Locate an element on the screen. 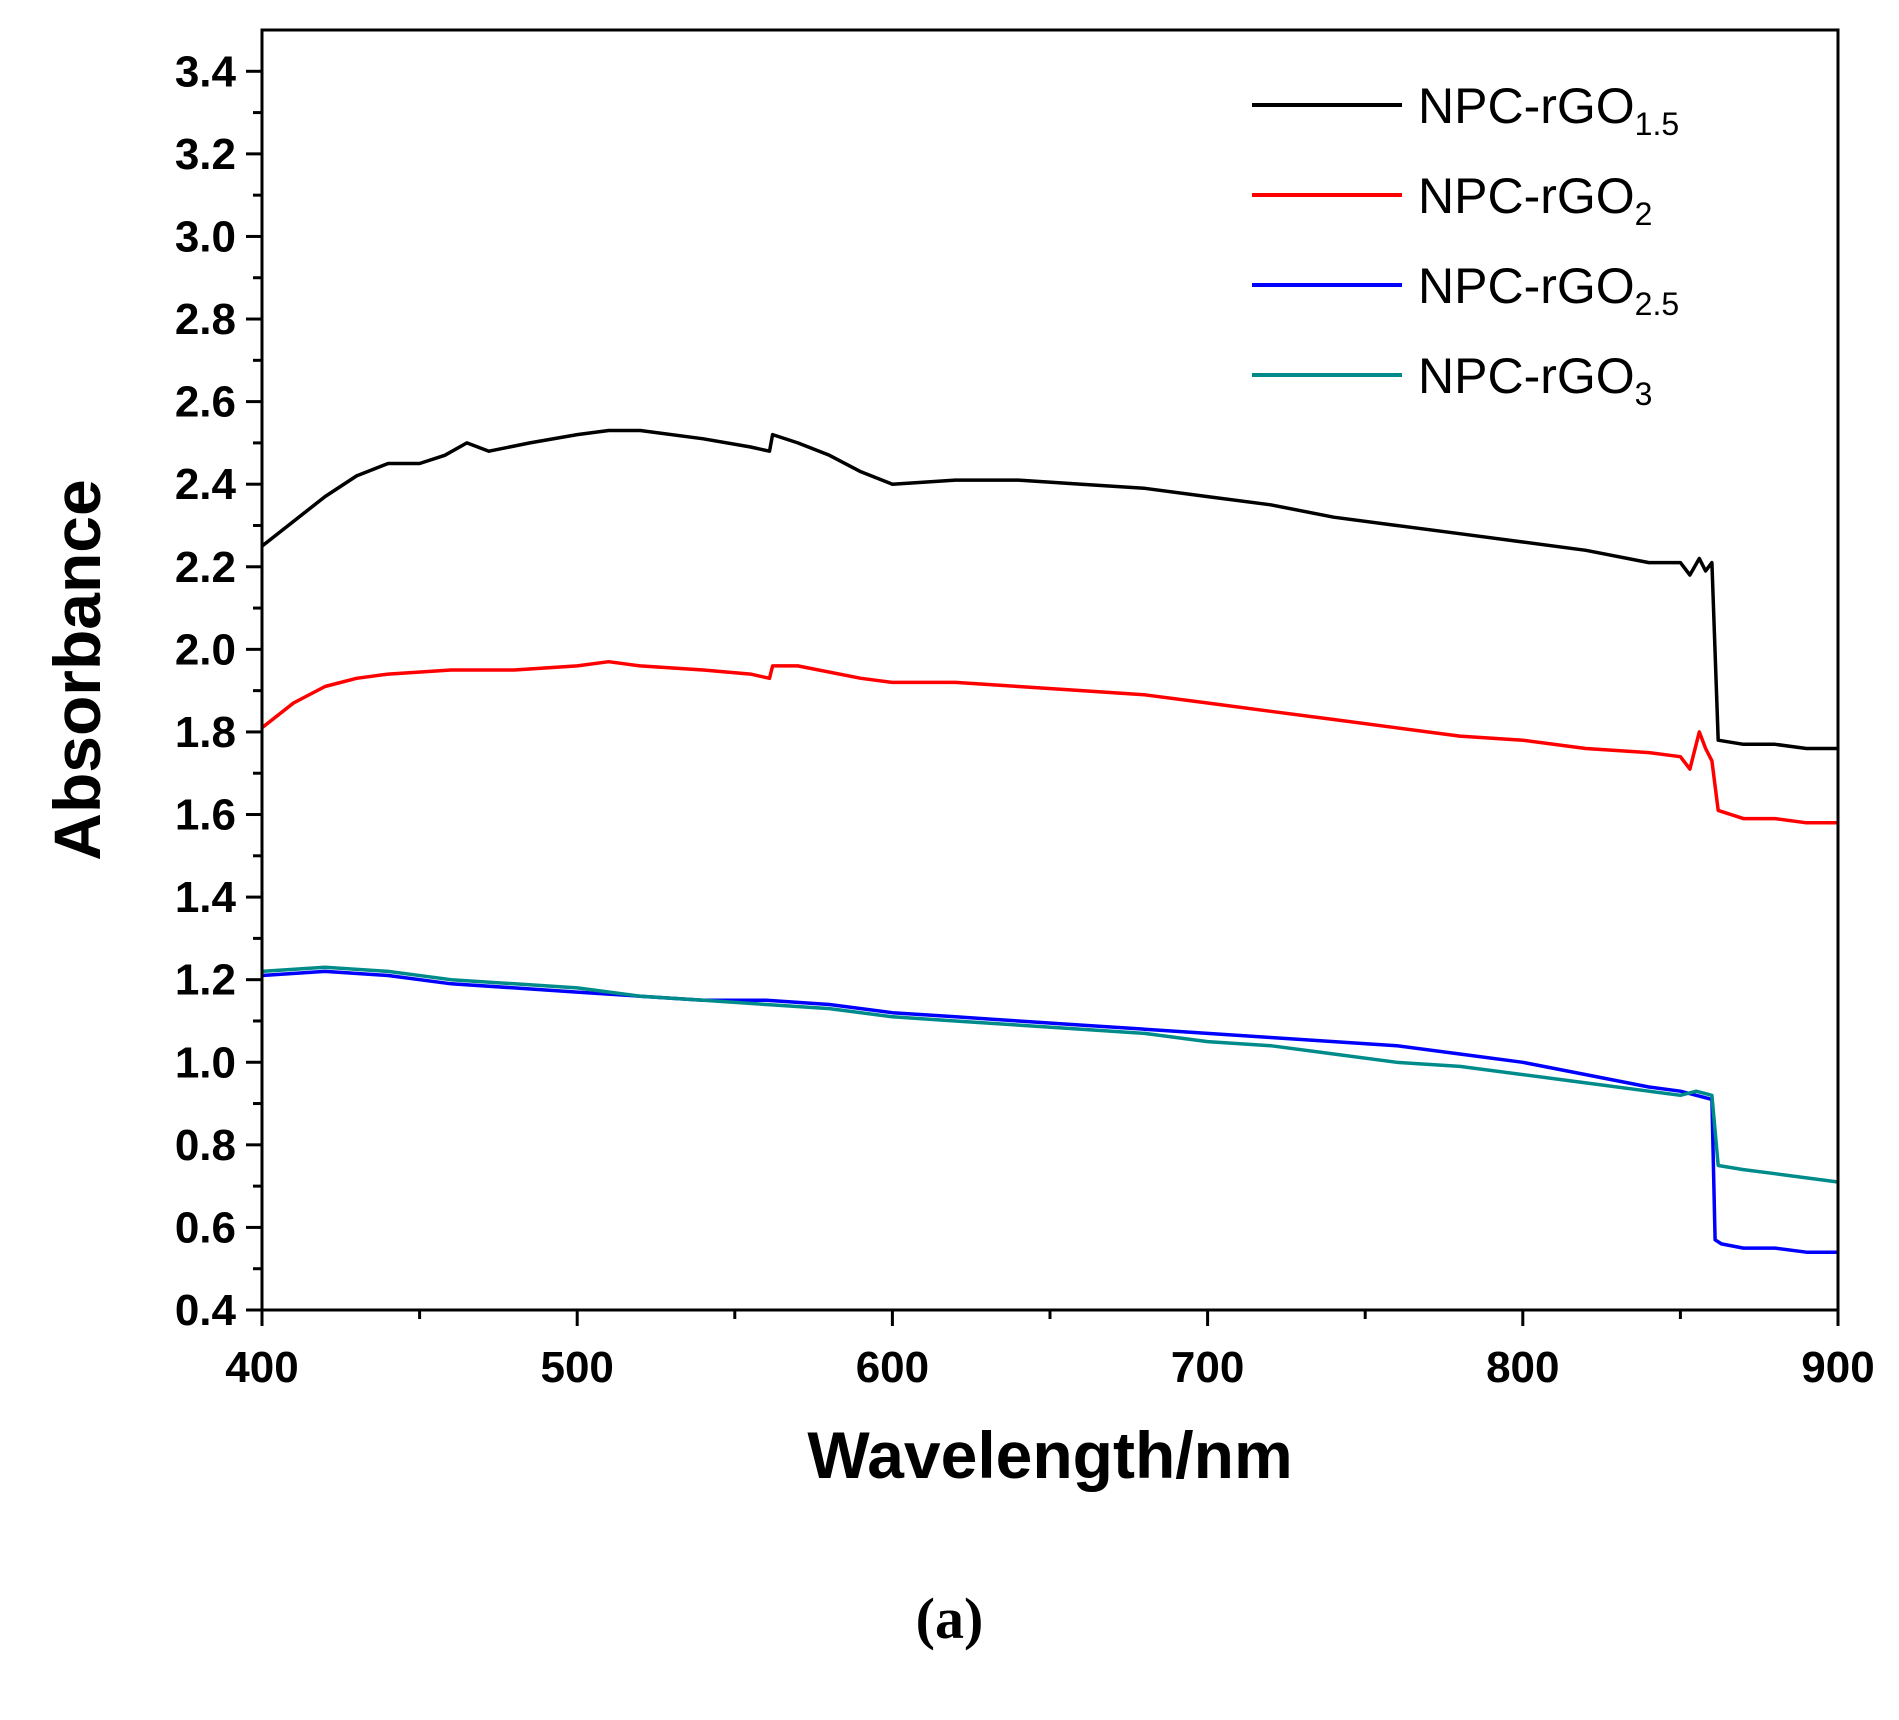  panel-label: (a) is located at coordinates (949, 1618).